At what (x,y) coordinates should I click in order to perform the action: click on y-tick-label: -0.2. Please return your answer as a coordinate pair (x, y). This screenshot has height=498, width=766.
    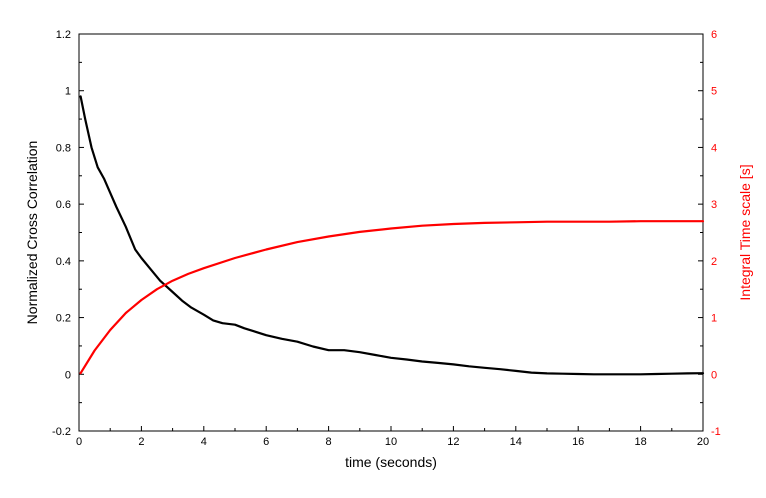
    Looking at the image, I should click on (61, 432).